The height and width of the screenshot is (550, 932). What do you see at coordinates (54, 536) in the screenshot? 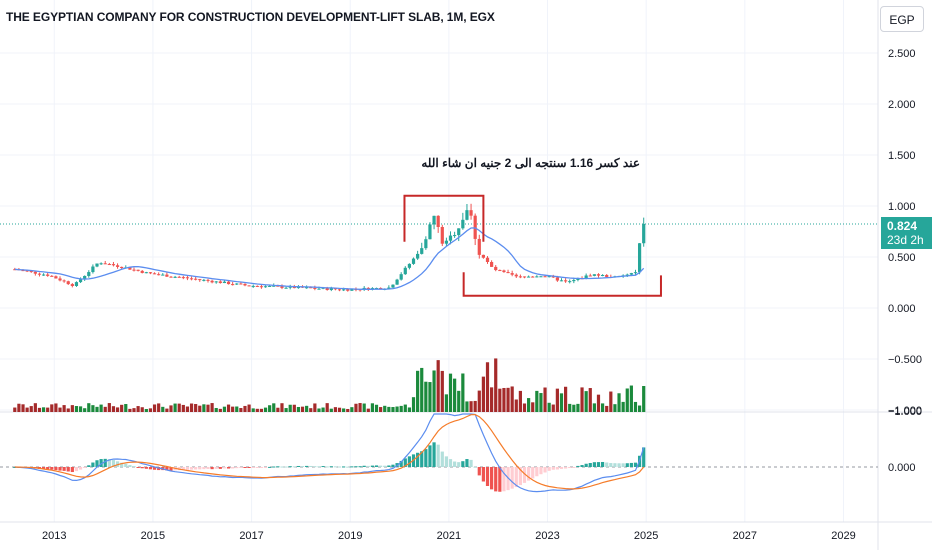
I see `time-tick-label: 2013` at bounding box center [54, 536].